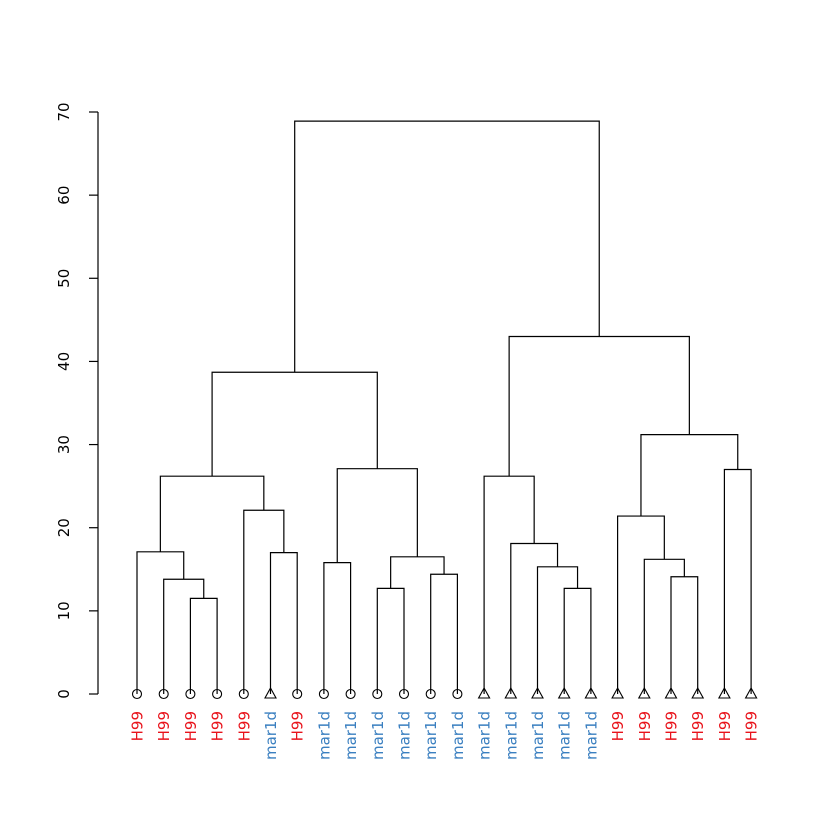  I want to click on leaf-markers, so click(444, 693).